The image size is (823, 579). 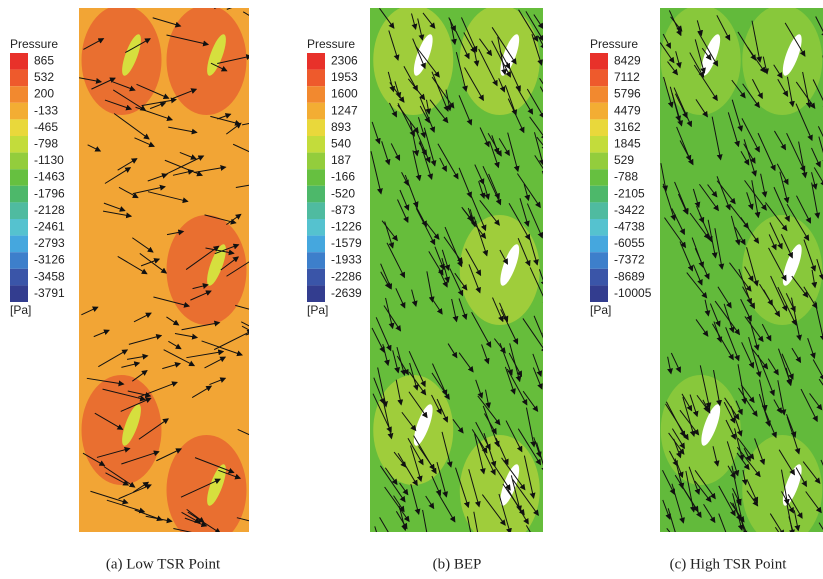 What do you see at coordinates (49, 160) in the screenshot?
I see `legend-label: -1130` at bounding box center [49, 160].